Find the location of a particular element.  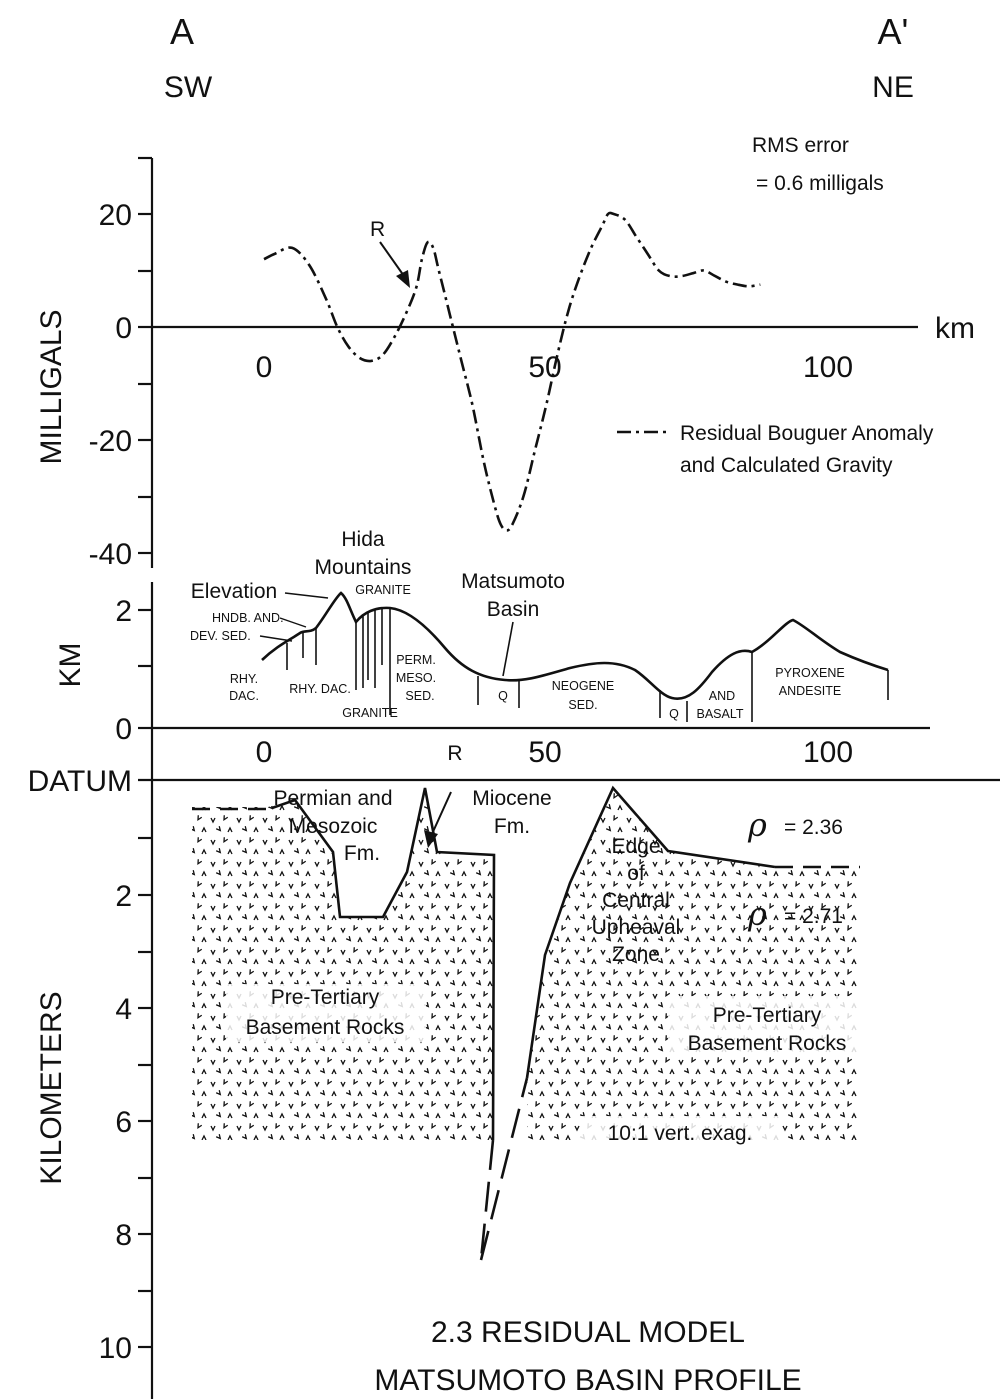

neogene-label-1: NEOGENE is located at coordinates (583, 686).